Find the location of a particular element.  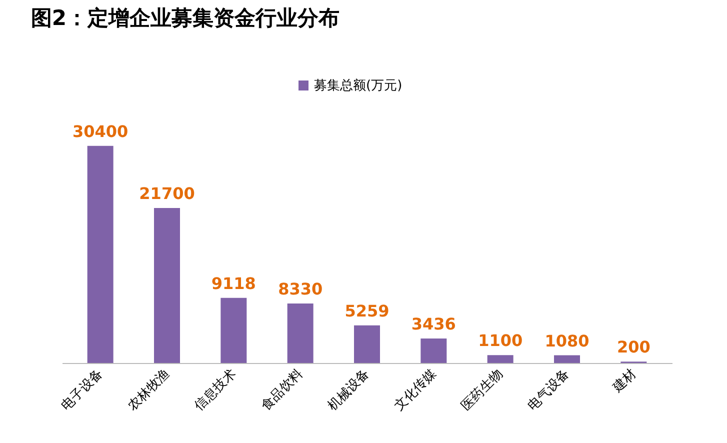

x-tick-label: 建材 is located at coordinates (625, 381).